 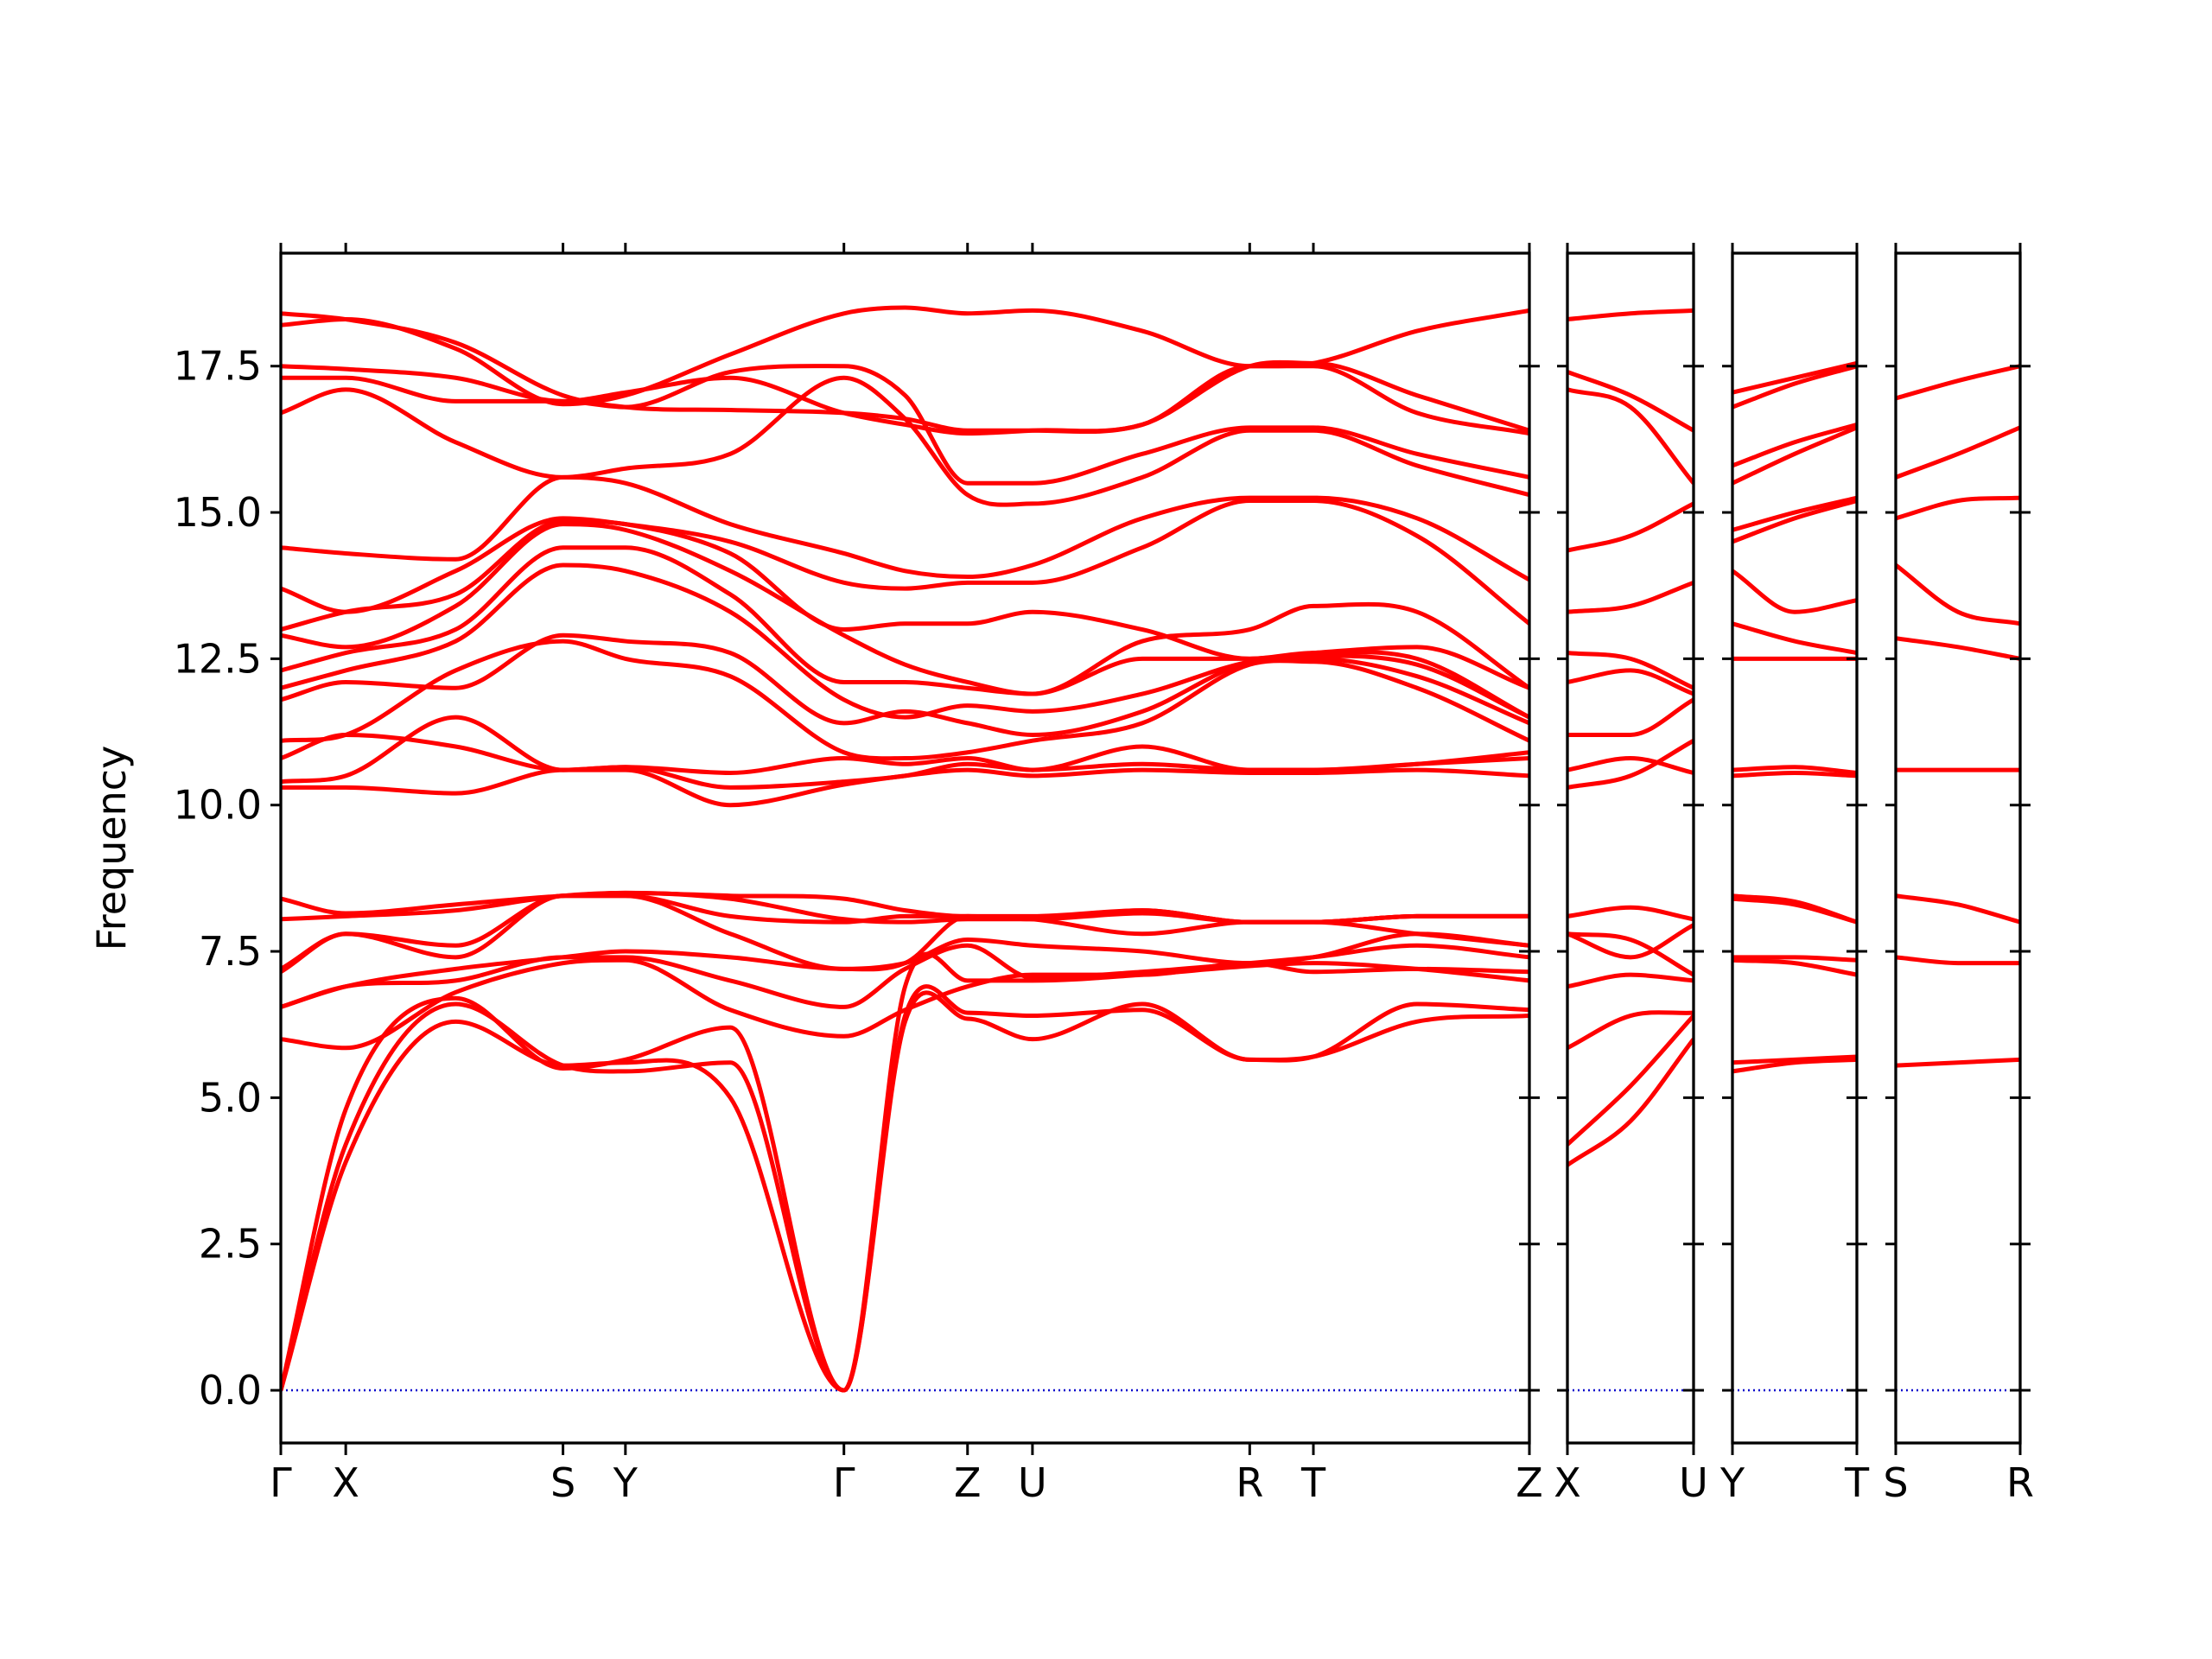 What do you see at coordinates (231, 951) in the screenshot?
I see `y-tick-label: 7.5` at bounding box center [231, 951].